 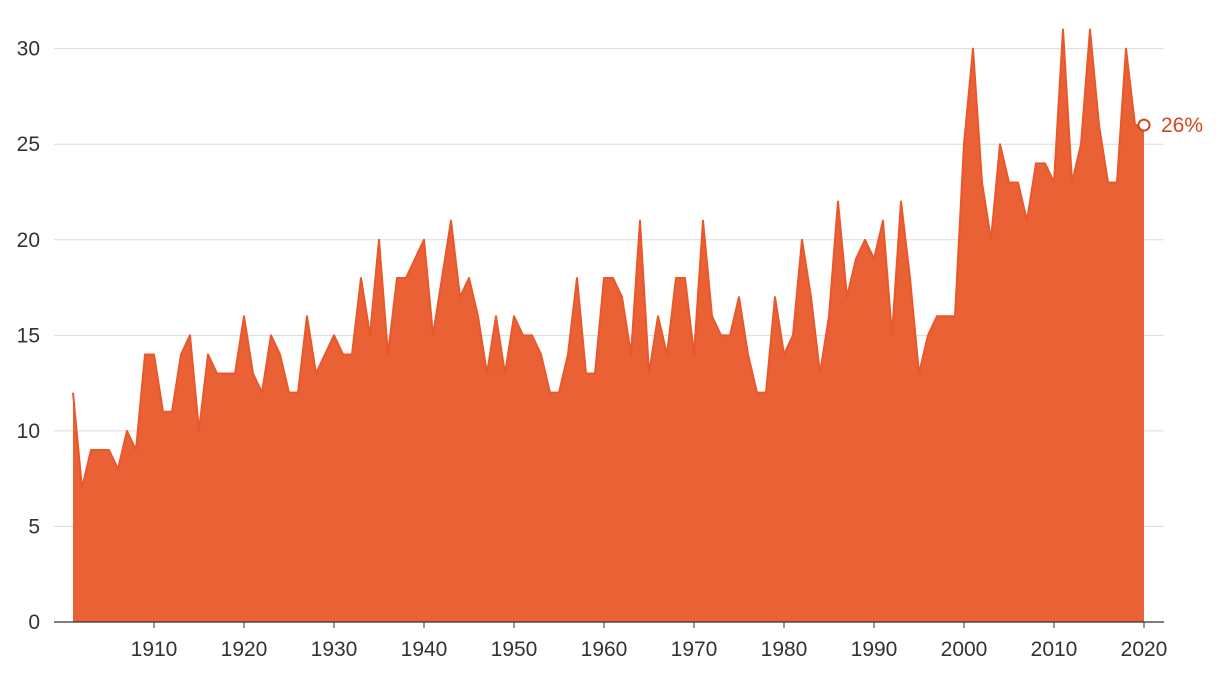 I want to click on x-tick-label: 1910, so click(x=154, y=649).